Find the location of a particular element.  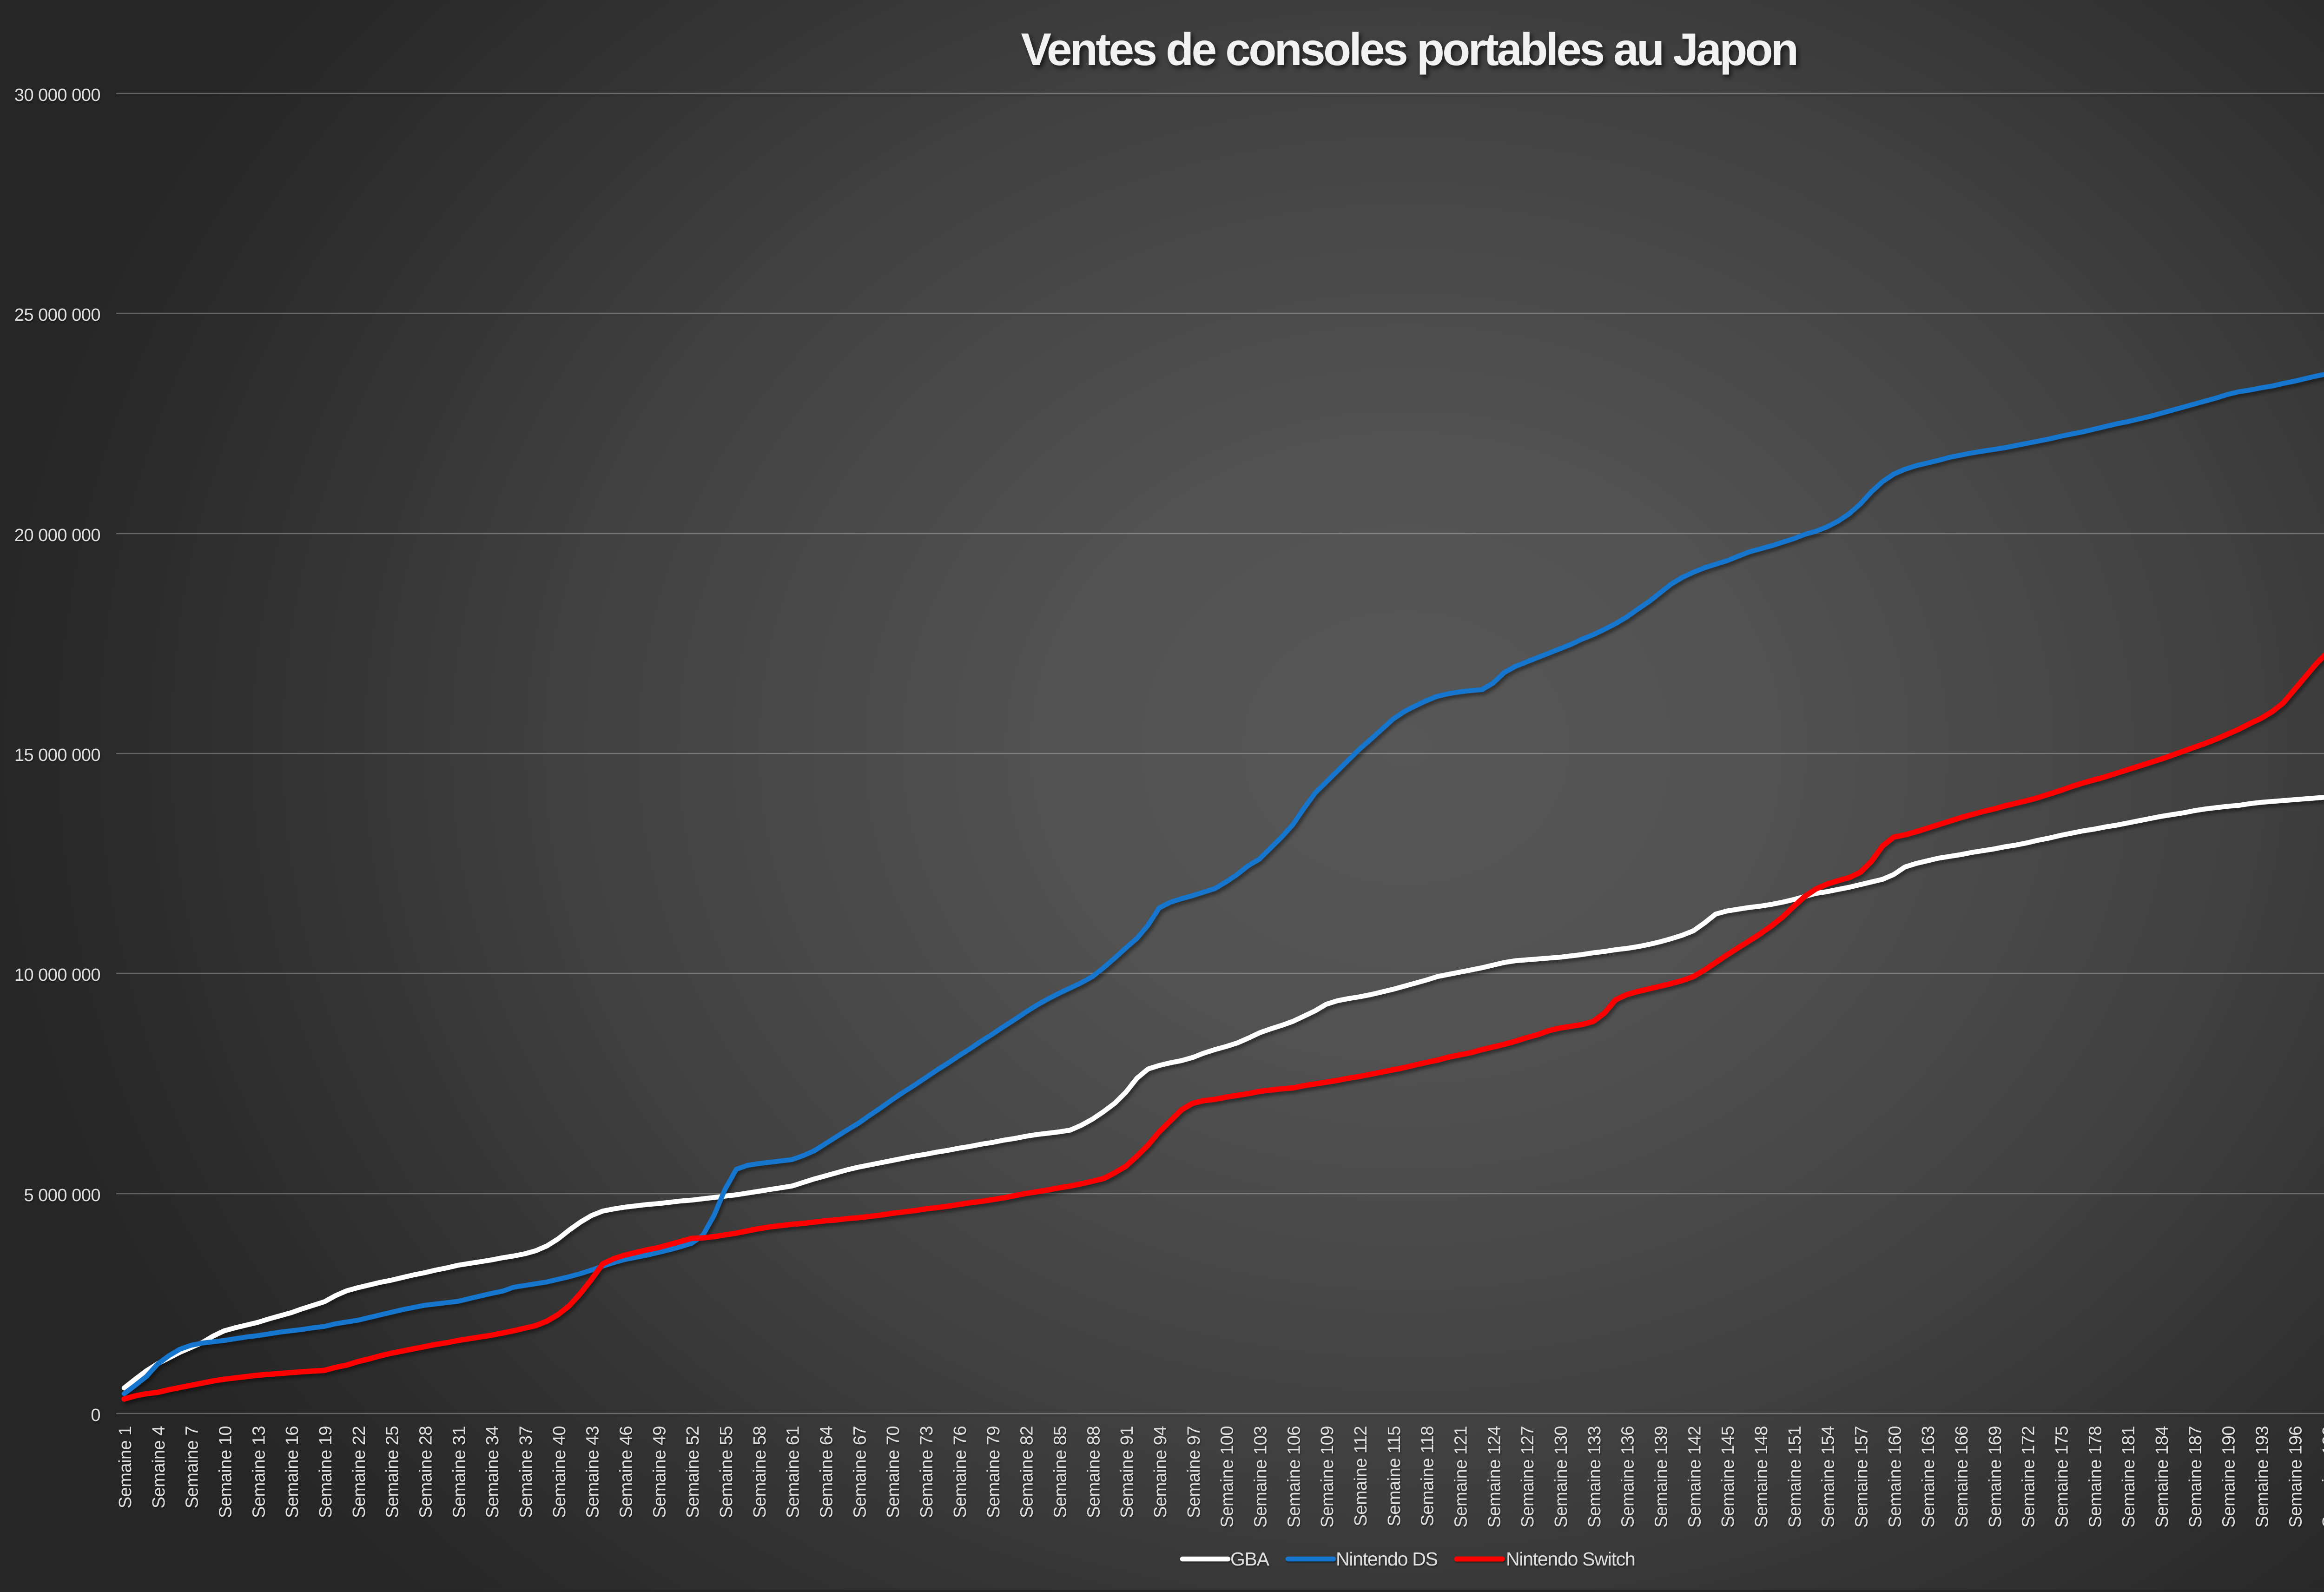

svg-text: Semaine 172 is located at coordinates (2029, 1476).